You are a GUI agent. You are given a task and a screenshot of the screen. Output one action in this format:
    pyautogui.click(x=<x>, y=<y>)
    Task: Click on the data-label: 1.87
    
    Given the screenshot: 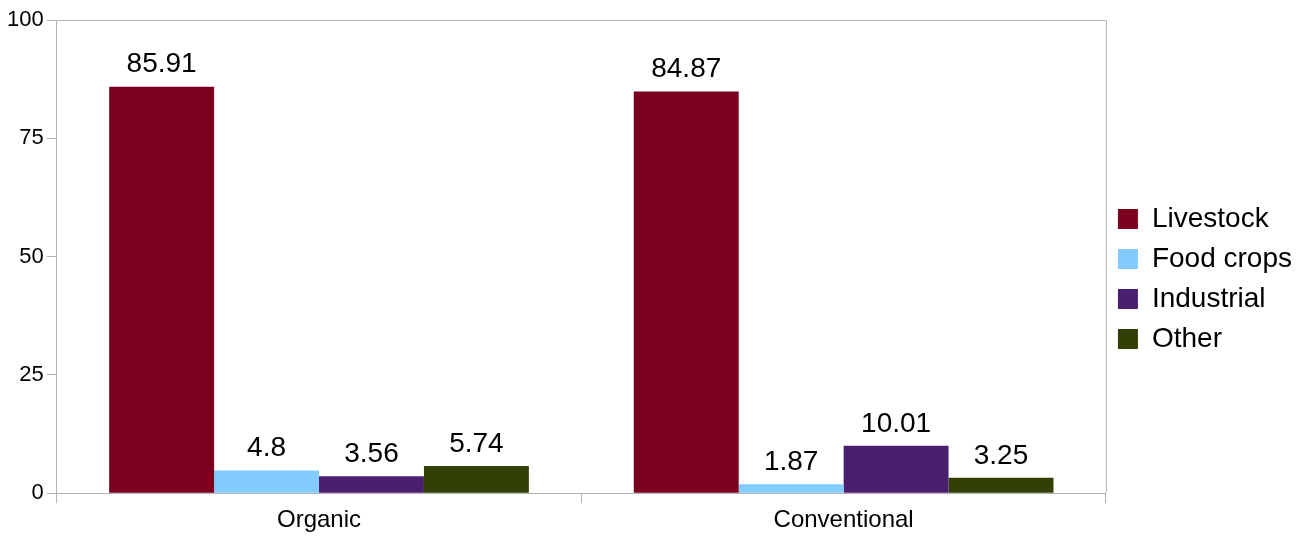 What is the action you would take?
    pyautogui.click(x=791, y=461)
    